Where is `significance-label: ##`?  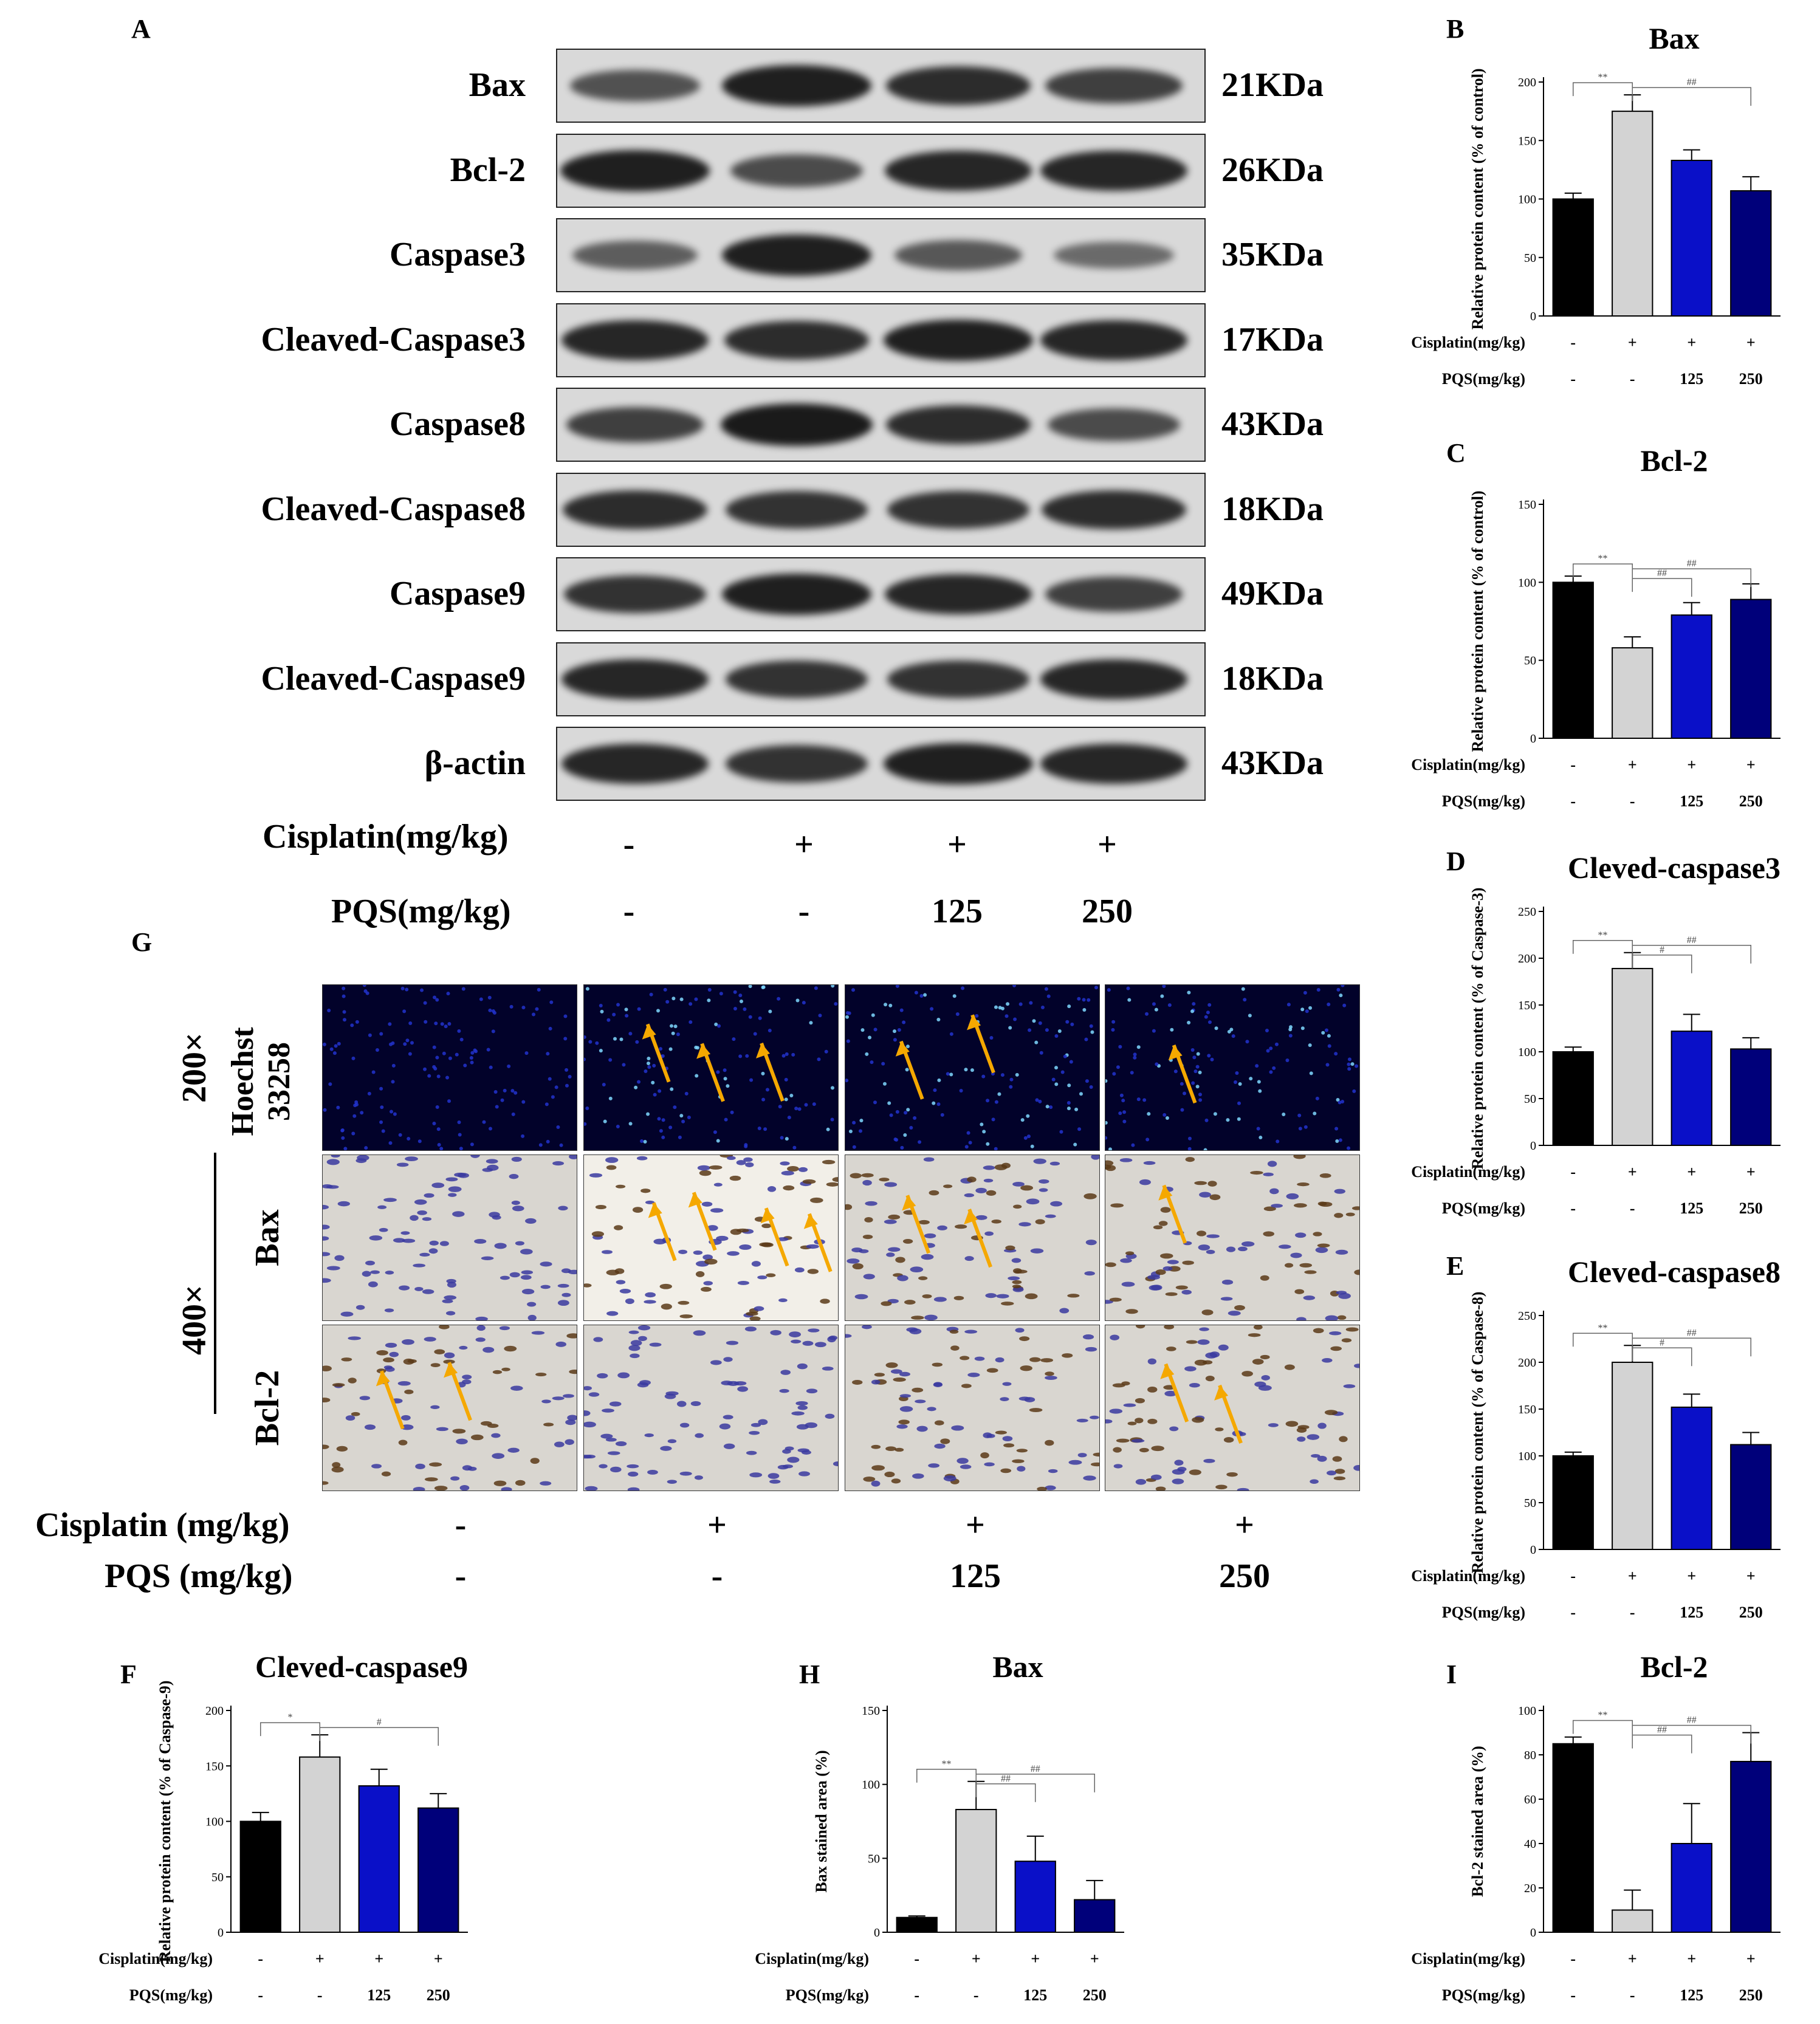
significance-label: ## is located at coordinates (1662, 1730).